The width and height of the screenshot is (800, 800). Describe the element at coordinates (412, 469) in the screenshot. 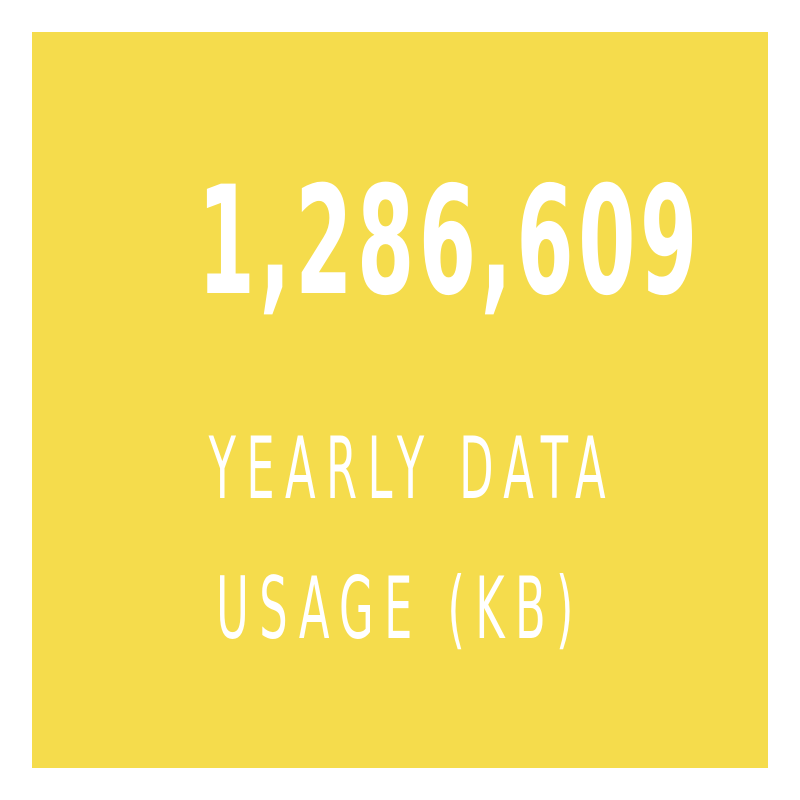

I see `stat-label-line-1: YEARLY DATA` at that location.